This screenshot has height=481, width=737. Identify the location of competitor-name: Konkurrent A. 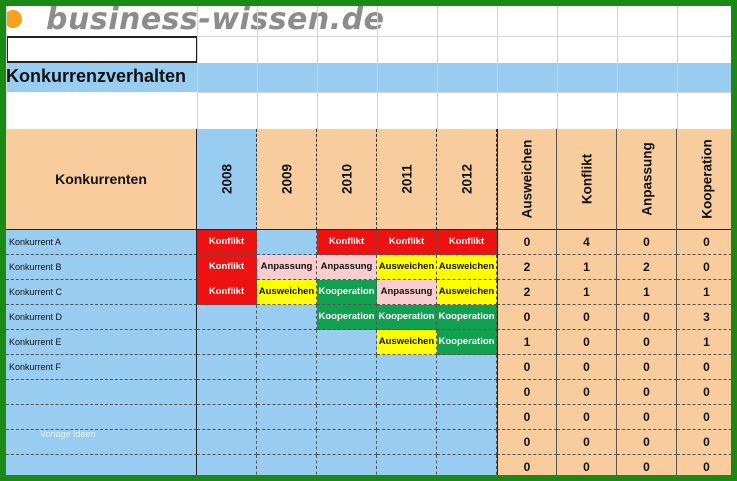
(101, 242).